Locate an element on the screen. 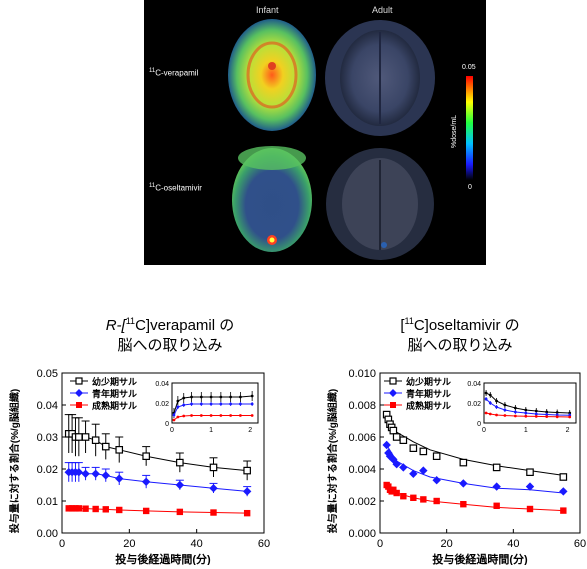  inset-x-tick-label: 0 is located at coordinates (172, 430).